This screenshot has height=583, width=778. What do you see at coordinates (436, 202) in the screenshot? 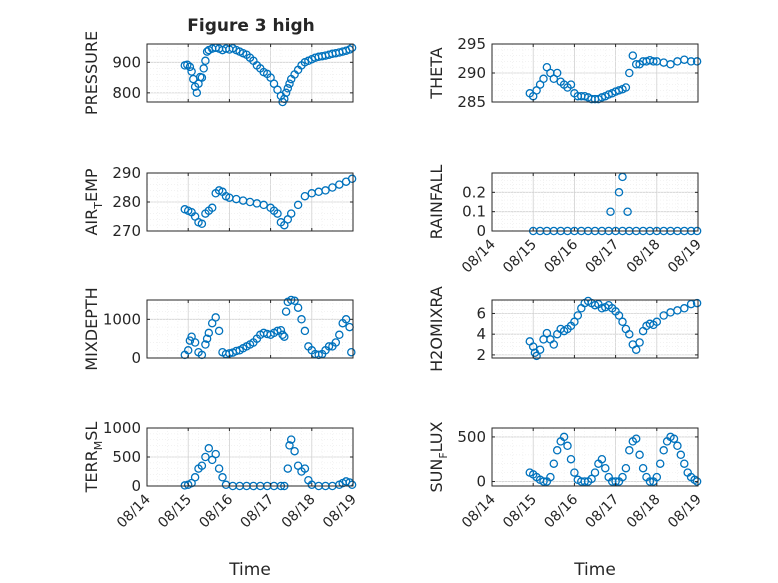
I see `y-axis-label: RAINFALL` at bounding box center [436, 202].